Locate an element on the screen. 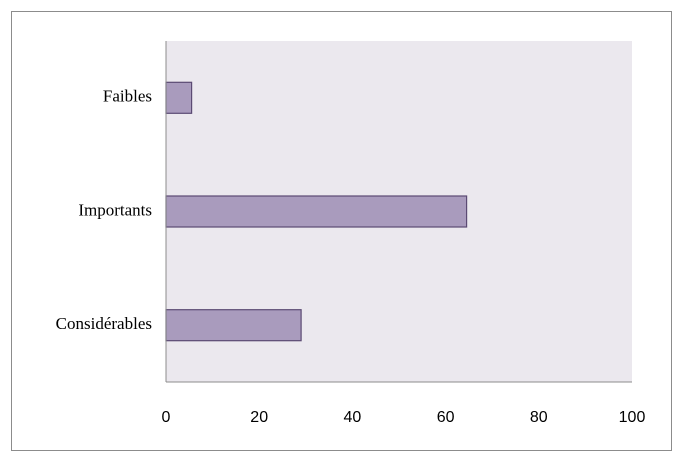 The image size is (684, 451). x-tick-label: 80 is located at coordinates (539, 417).